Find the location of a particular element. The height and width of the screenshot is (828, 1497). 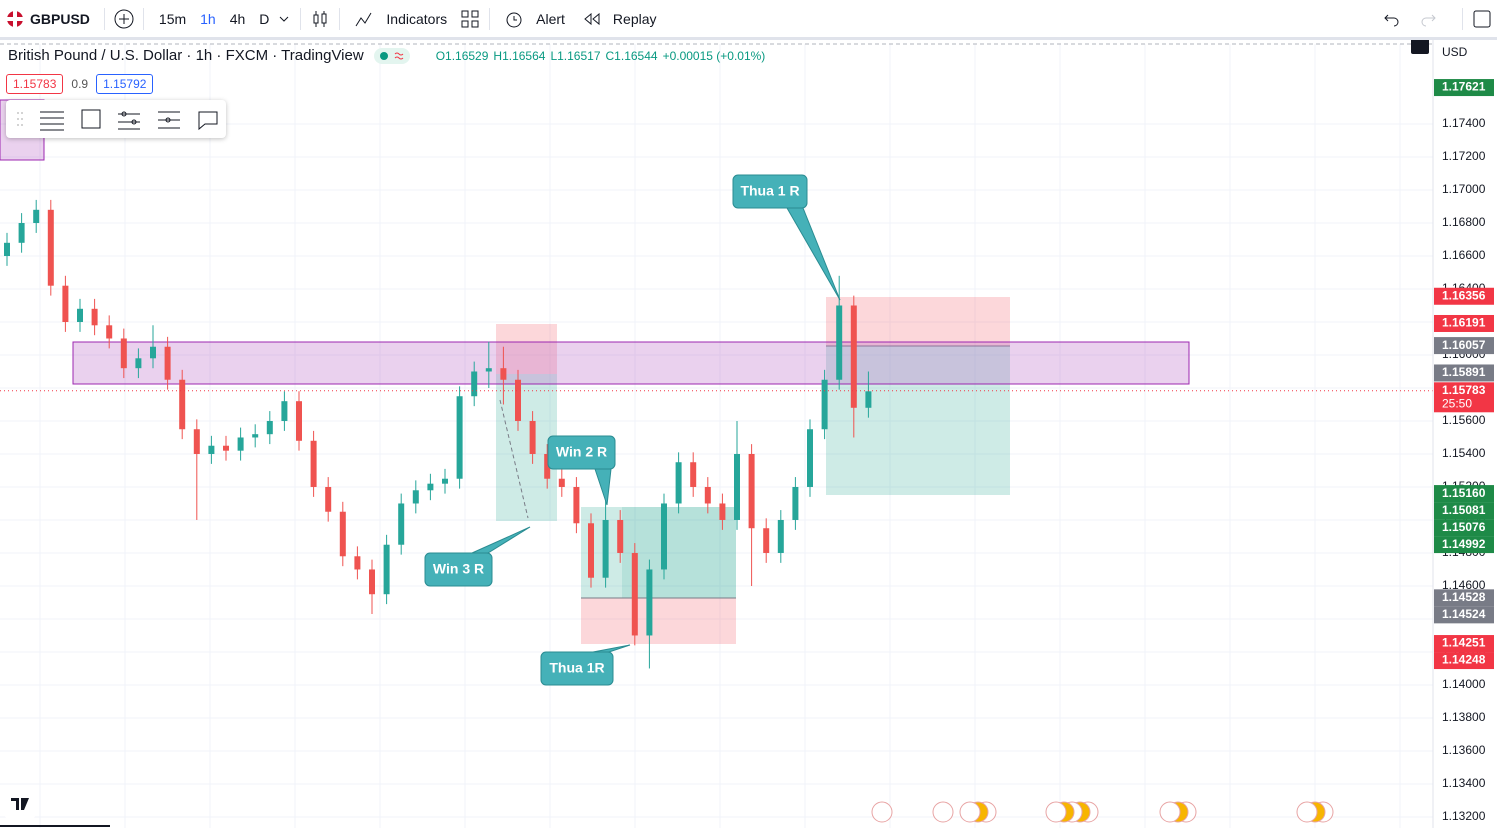

interval-button: 4h is located at coordinates (237, 18).